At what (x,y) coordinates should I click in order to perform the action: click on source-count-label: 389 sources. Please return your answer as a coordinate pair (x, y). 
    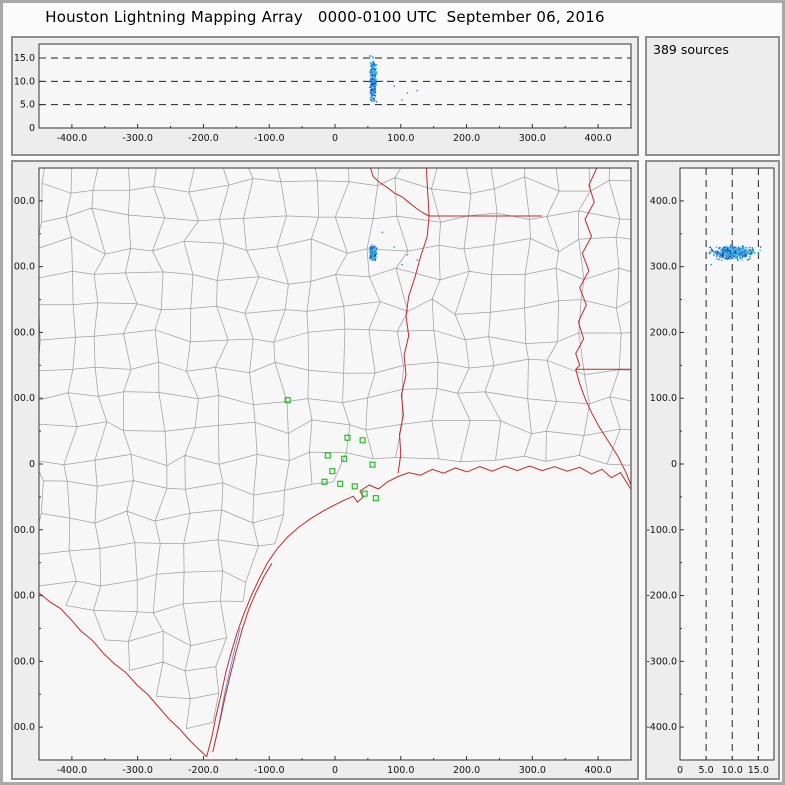
    Looking at the image, I should click on (691, 49).